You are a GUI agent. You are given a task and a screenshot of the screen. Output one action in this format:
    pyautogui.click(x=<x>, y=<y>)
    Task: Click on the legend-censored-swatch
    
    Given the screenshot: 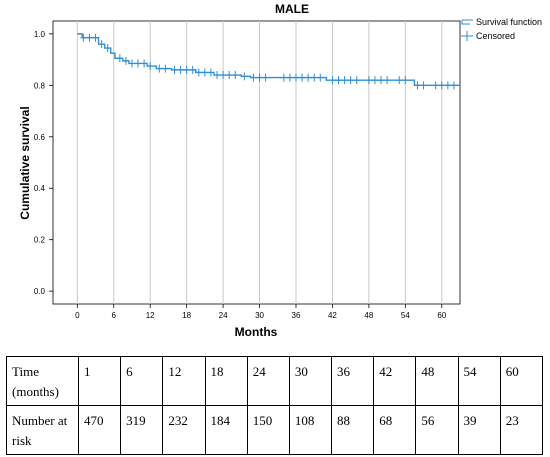 What is the action you would take?
    pyautogui.click(x=467, y=36)
    